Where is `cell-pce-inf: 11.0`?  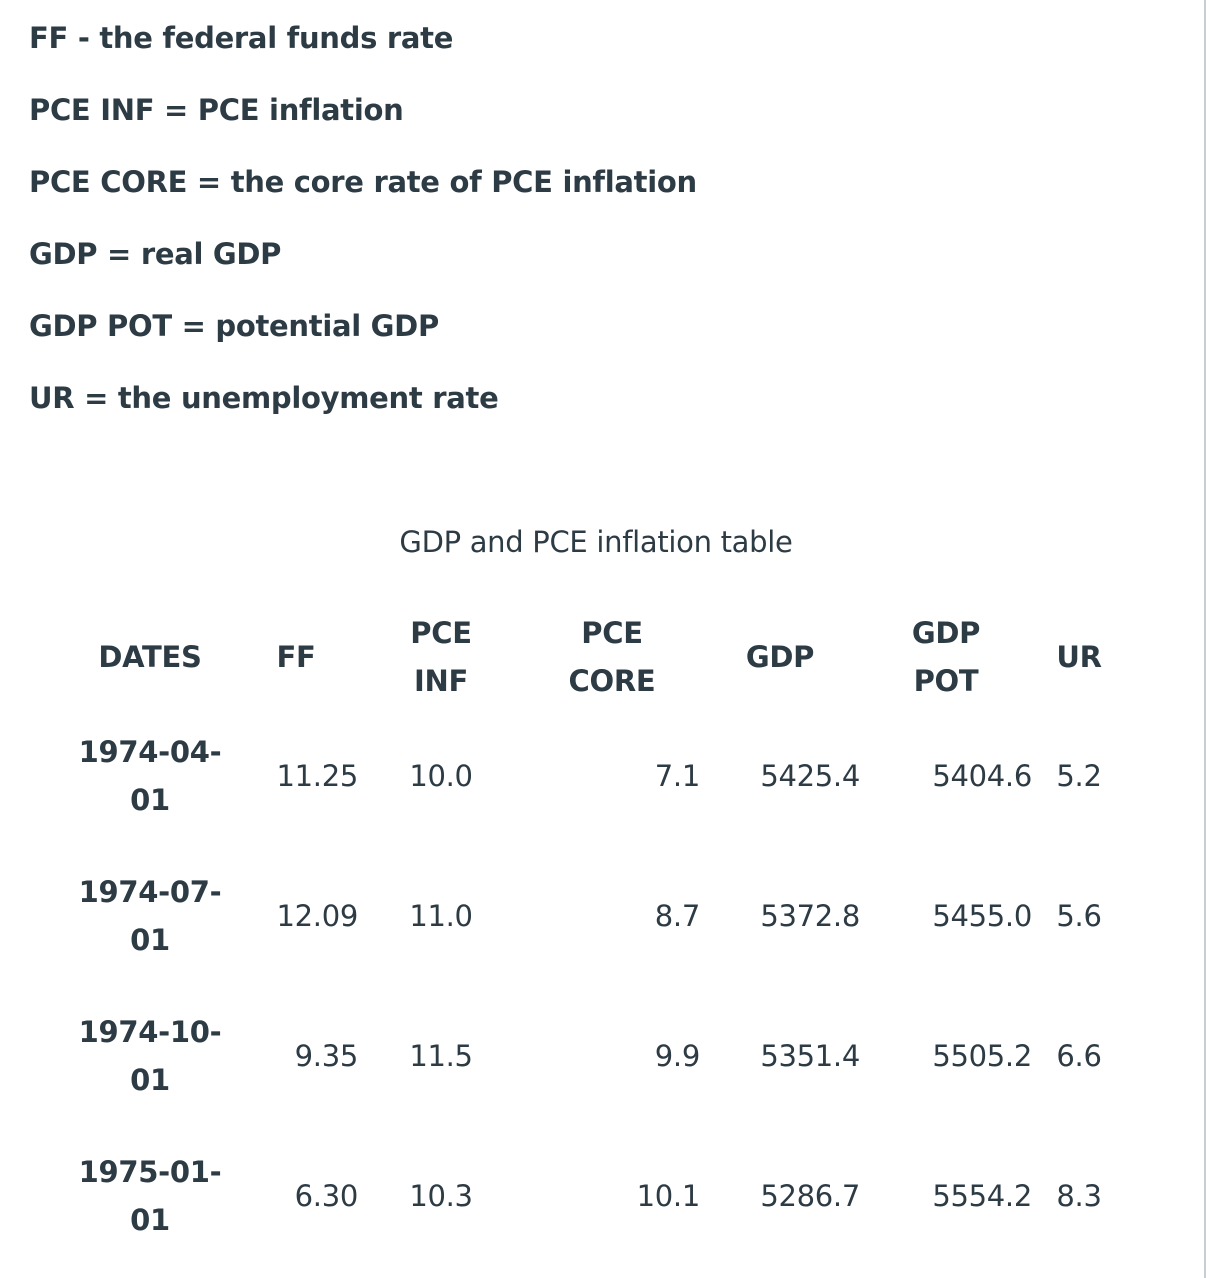
cell-pce-inf: 11.0 is located at coordinates (441, 916).